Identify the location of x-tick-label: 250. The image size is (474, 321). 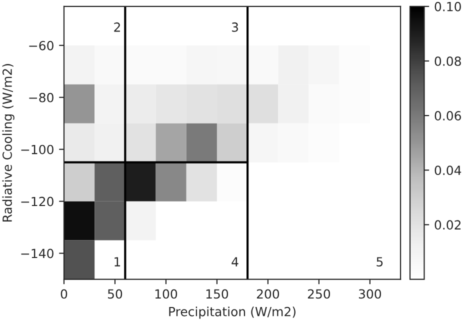
(319, 294).